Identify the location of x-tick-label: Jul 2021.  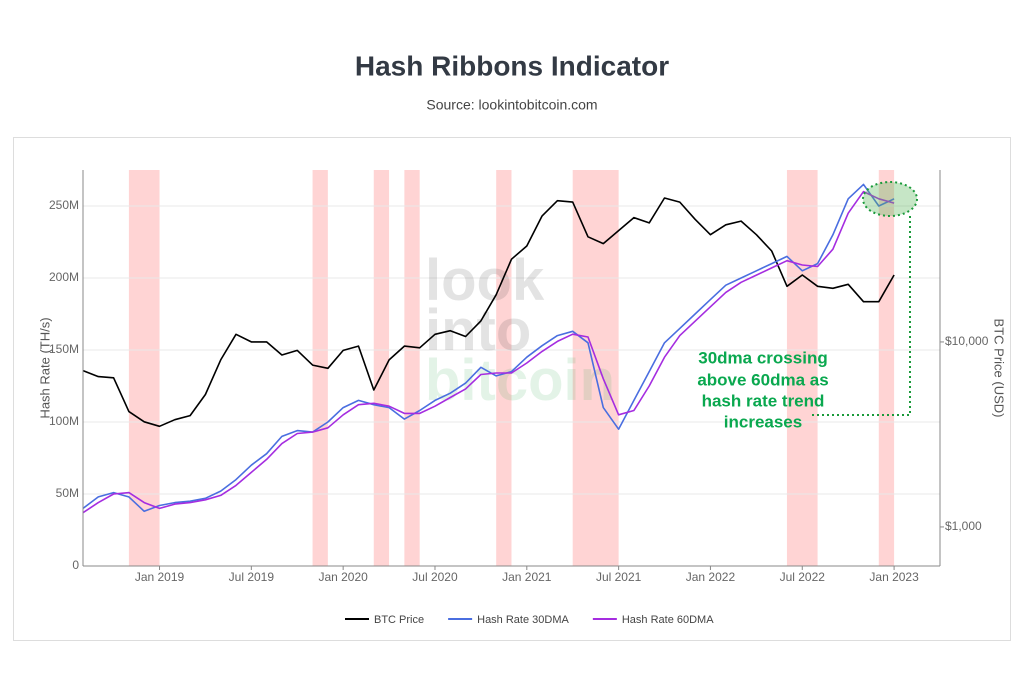
(619, 577).